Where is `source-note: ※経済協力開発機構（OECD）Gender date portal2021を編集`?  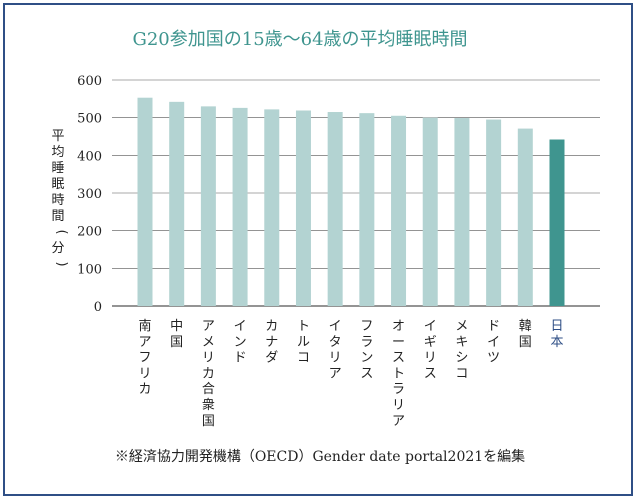
source-note: ※経済協力開発機構（OECD）Gender date portal2021を編集 is located at coordinates (320, 456).